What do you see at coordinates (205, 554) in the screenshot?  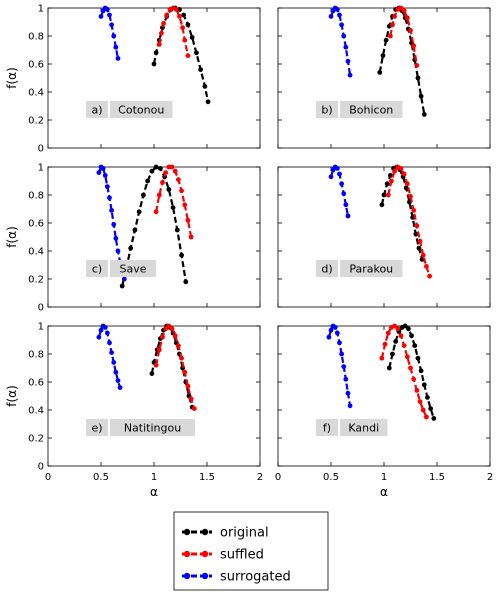 I see `legend-marker-suffled` at bounding box center [205, 554].